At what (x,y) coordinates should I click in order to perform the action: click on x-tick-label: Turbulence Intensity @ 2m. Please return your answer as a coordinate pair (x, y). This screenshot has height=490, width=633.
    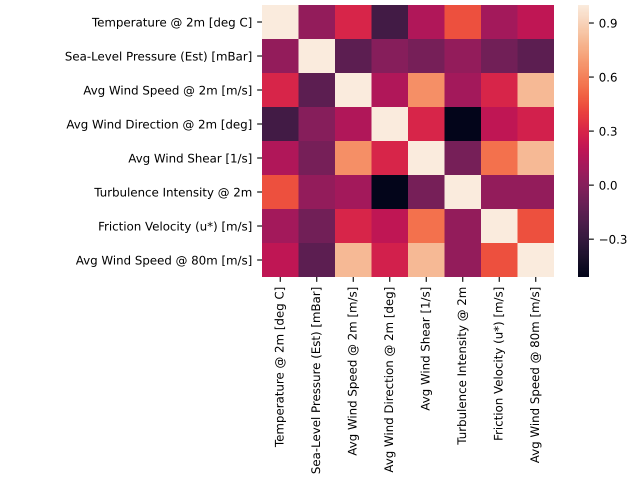
    Looking at the image, I should click on (462, 366).